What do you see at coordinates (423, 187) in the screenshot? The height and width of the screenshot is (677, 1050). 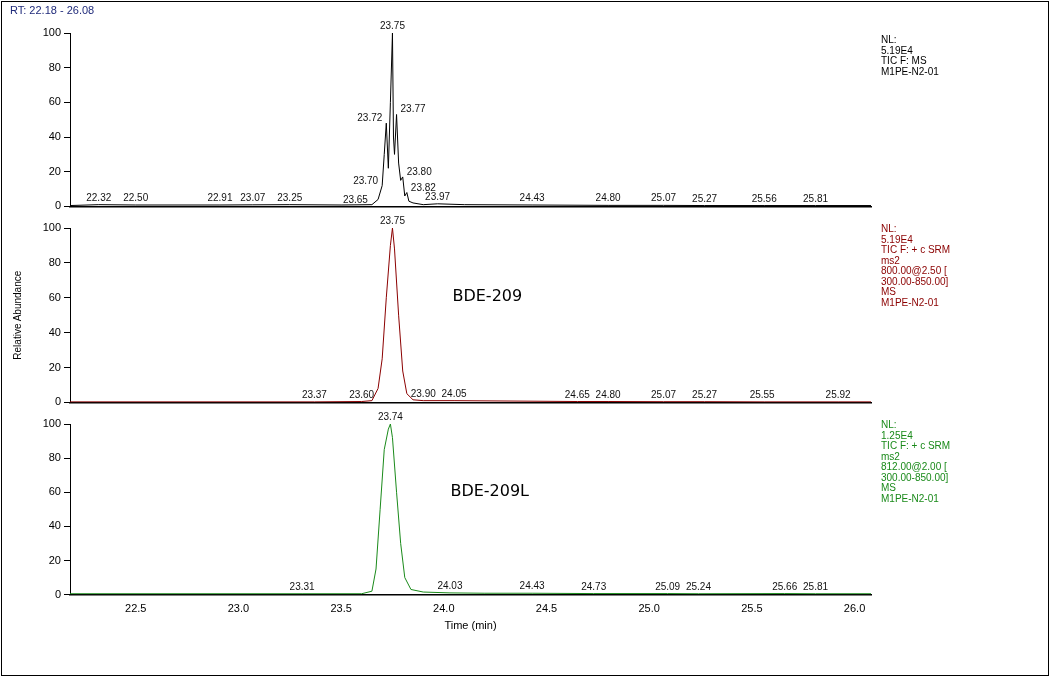 I see `annotation: 23.82` at bounding box center [423, 187].